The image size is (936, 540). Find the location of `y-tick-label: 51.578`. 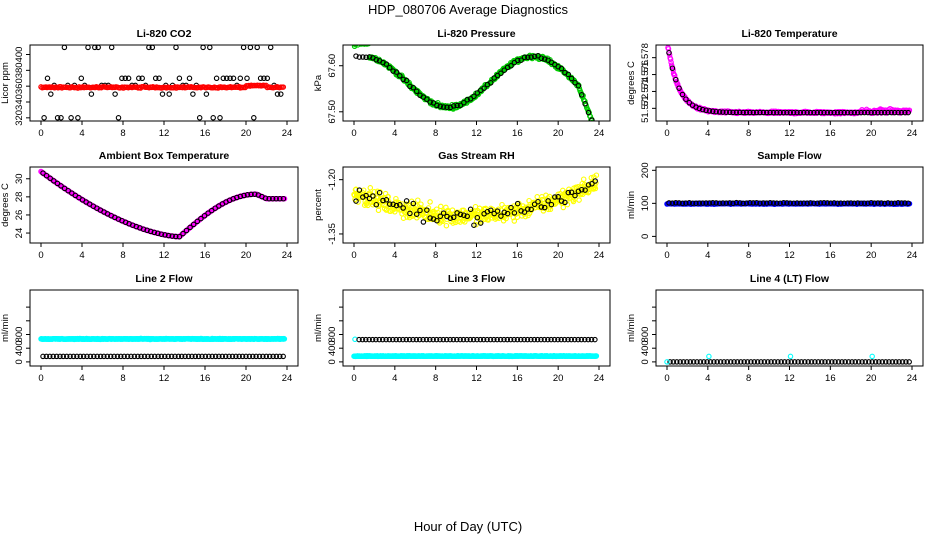

y-tick-label: 51.578 is located at coordinates (645, 57).